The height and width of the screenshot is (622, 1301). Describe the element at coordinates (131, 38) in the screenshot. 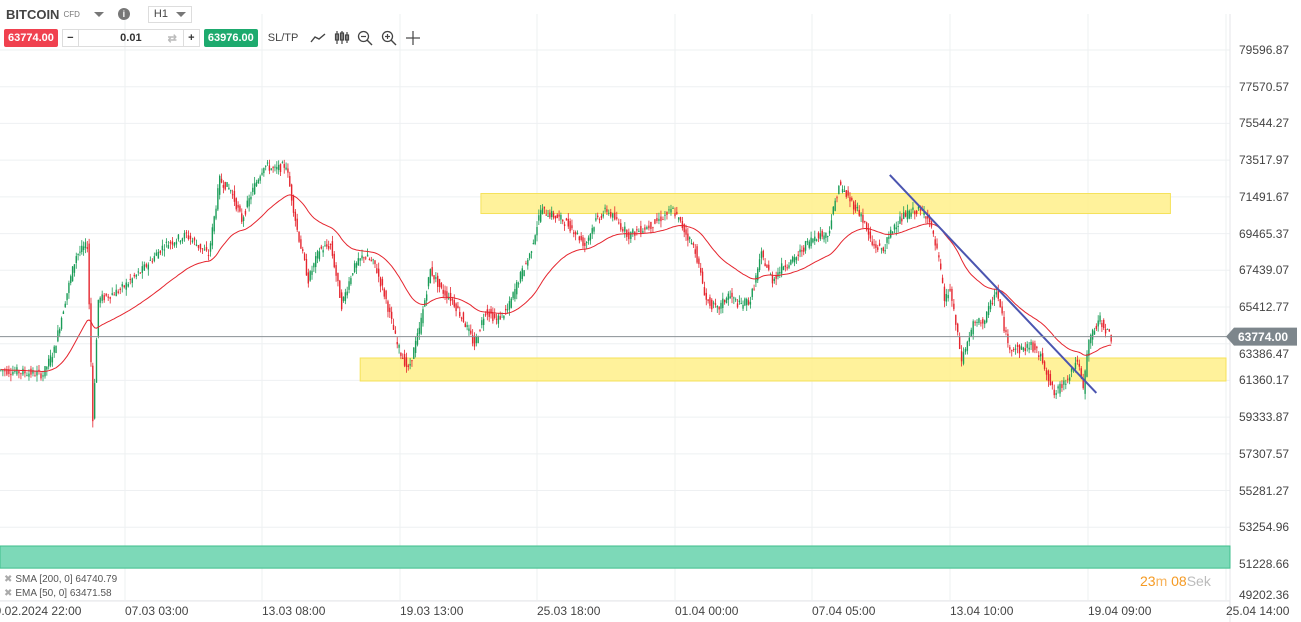

I see `quantity-input: 0.01 ⇄` at that location.